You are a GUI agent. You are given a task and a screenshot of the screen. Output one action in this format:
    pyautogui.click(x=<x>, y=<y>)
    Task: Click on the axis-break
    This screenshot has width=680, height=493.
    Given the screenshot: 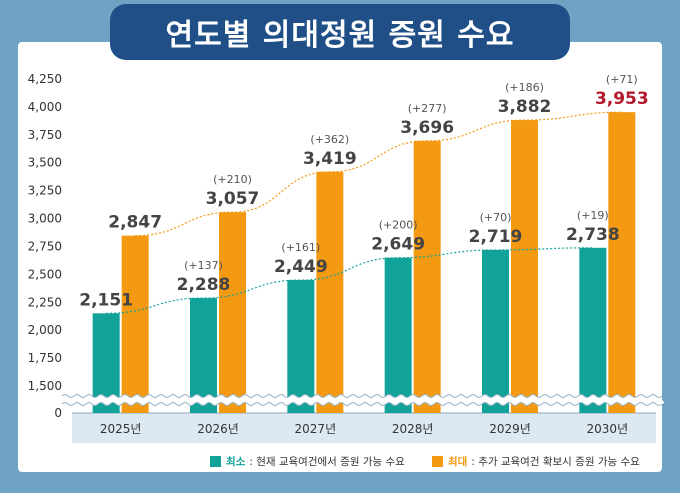 What is the action you would take?
    pyautogui.click(x=362, y=400)
    